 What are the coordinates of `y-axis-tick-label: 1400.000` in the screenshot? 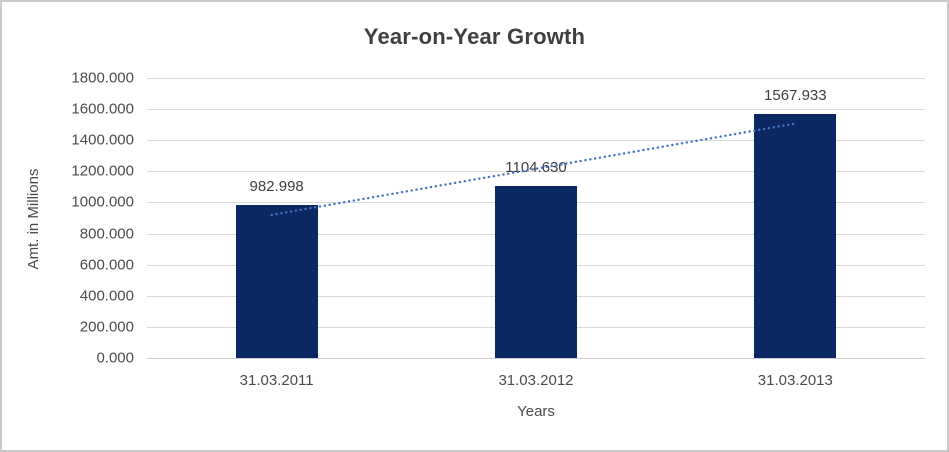 It's located at (102, 140).